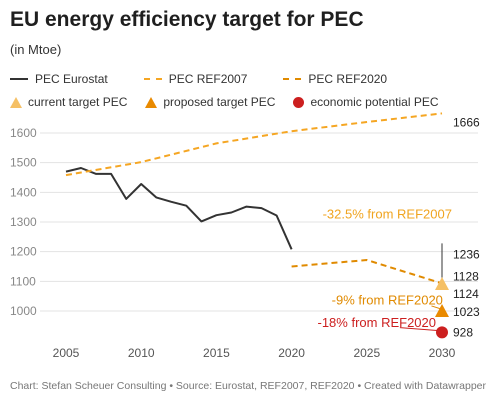 This screenshot has width=498, height=402. Describe the element at coordinates (442, 332) in the screenshot. I see `marker-economic-potential-PEC` at that location.